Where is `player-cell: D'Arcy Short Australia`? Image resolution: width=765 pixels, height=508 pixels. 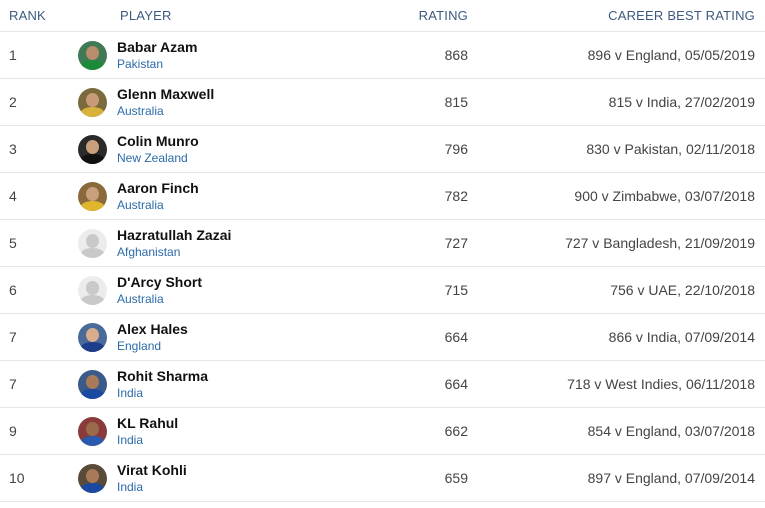 player-cell: D'Arcy Short Australia is located at coordinates (198, 290).